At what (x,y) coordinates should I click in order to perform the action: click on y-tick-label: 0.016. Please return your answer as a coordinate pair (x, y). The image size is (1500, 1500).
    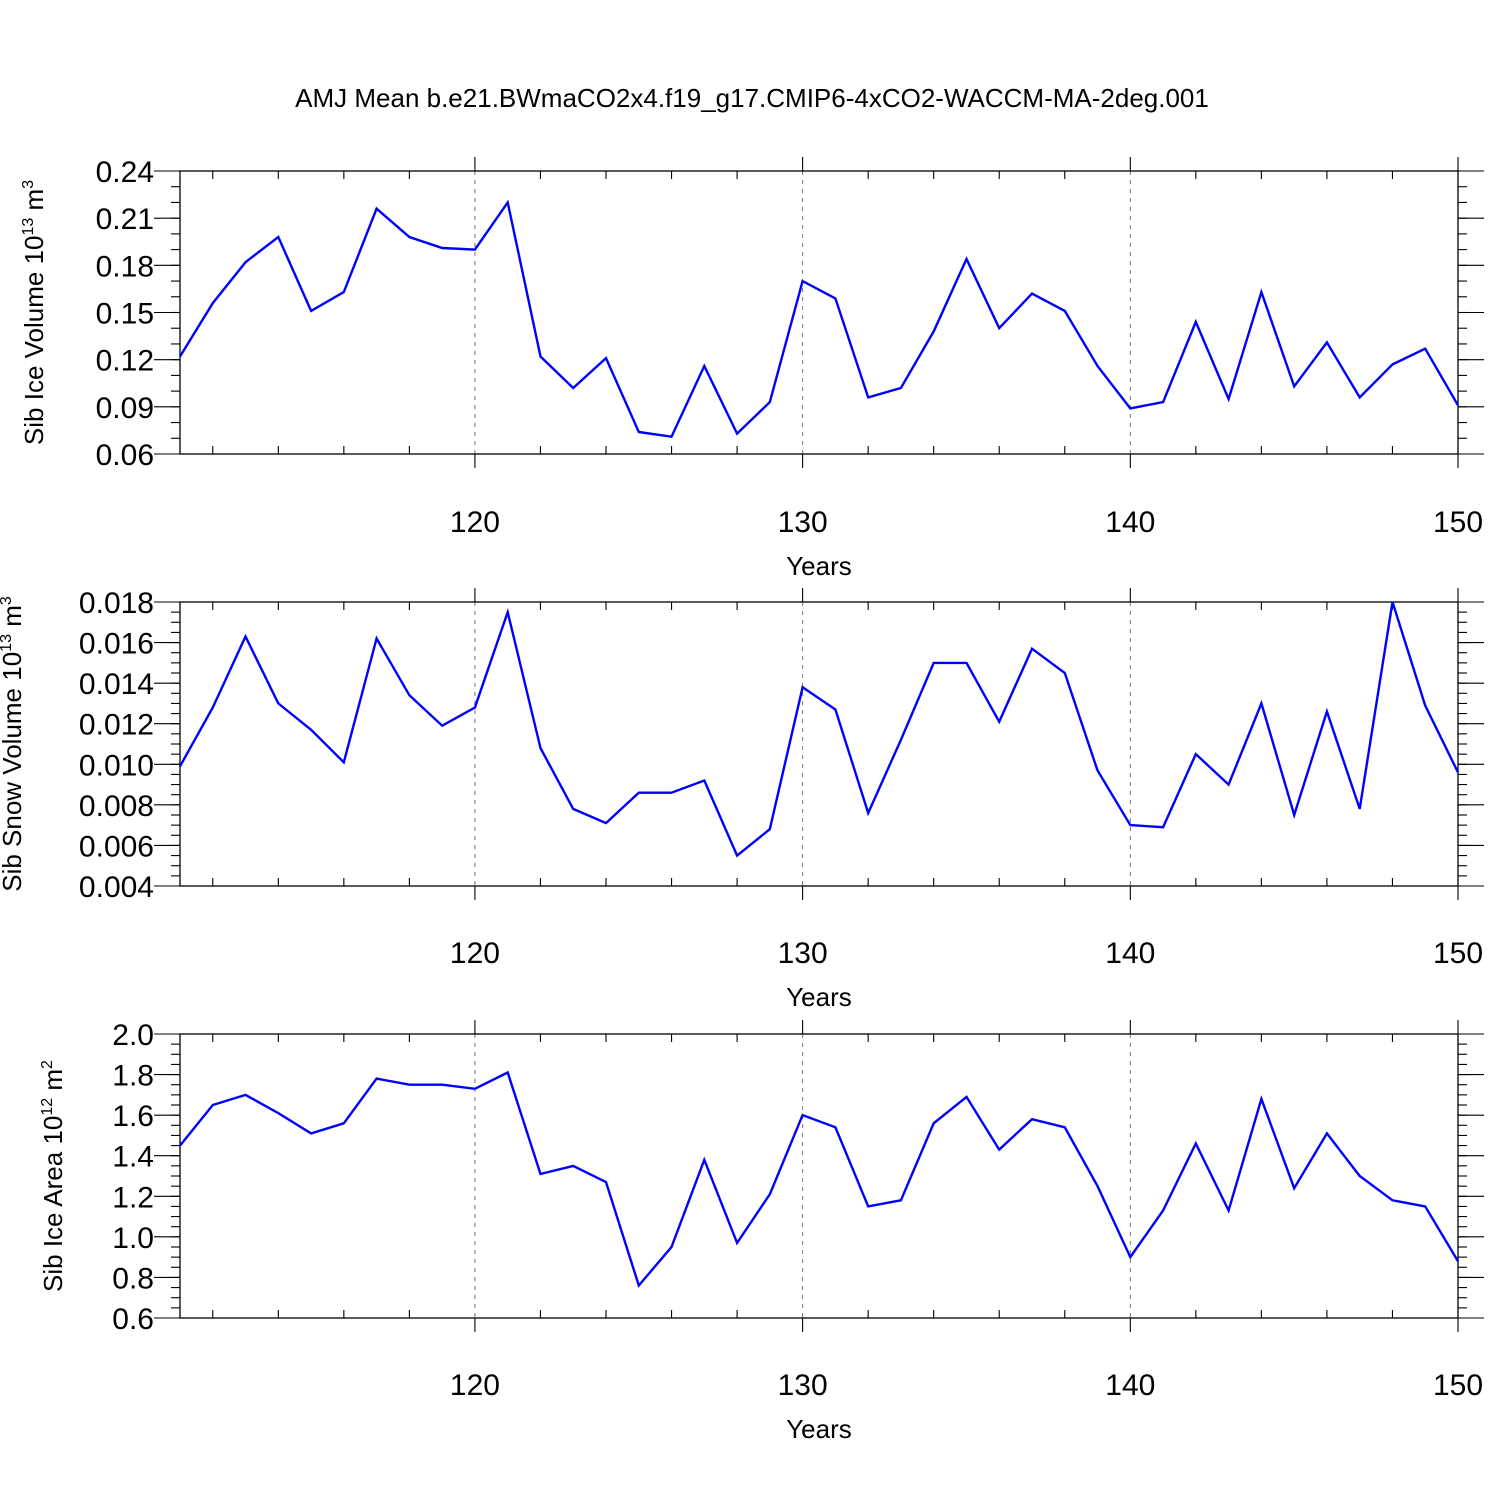
    Looking at the image, I should click on (116, 644).